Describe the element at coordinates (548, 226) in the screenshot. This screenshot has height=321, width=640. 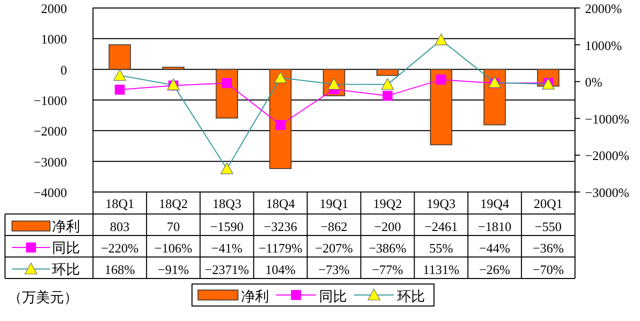
I see `data-label: −550` at that location.